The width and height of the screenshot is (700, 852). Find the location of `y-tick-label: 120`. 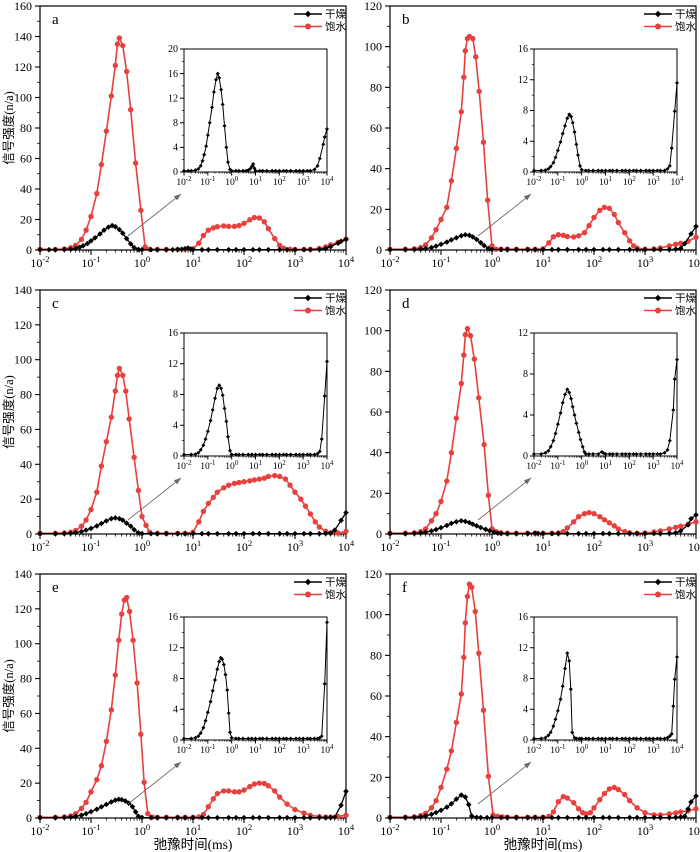

y-tick-label: 120 is located at coordinates (23, 609).